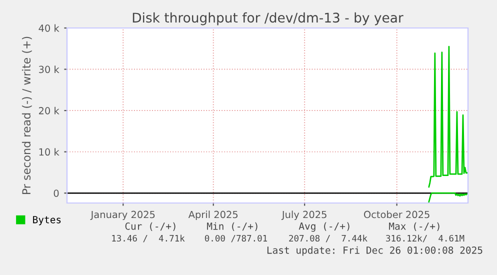 The width and height of the screenshot is (497, 275). Describe the element at coordinates (414, 226) in the screenshot. I see `text: Max (-/+)` at that location.